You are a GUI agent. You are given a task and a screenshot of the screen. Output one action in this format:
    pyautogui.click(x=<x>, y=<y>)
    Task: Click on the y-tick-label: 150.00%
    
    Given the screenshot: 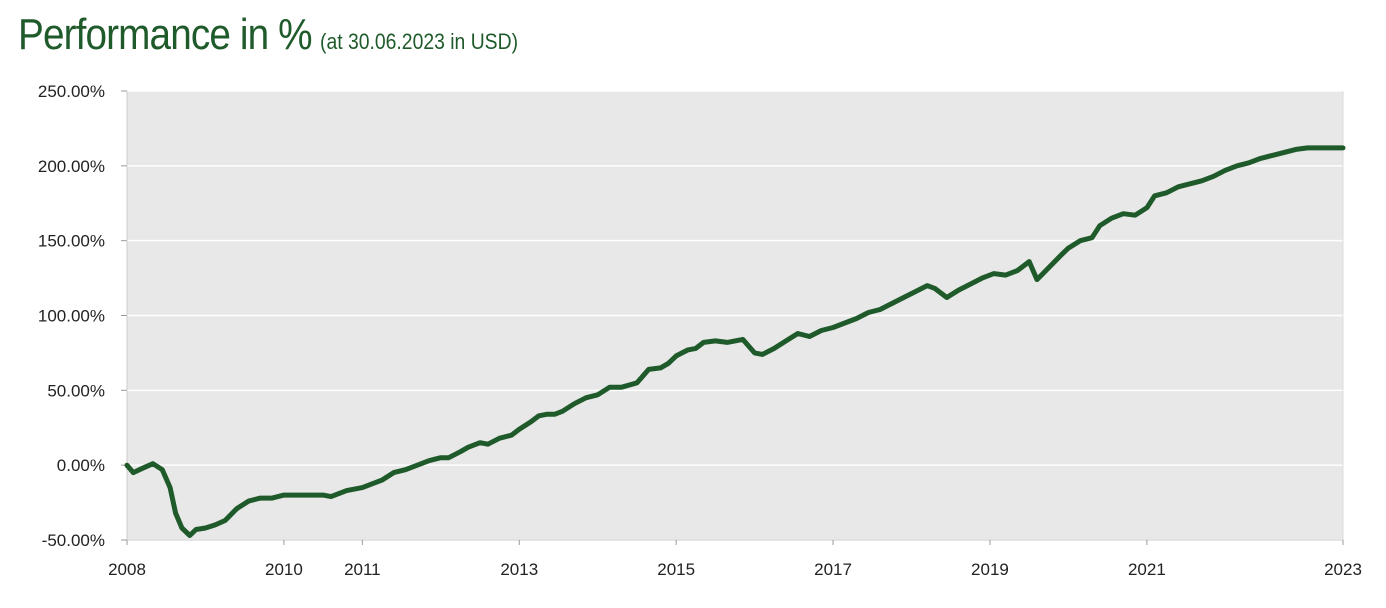 What is the action you would take?
    pyautogui.click(x=71, y=241)
    